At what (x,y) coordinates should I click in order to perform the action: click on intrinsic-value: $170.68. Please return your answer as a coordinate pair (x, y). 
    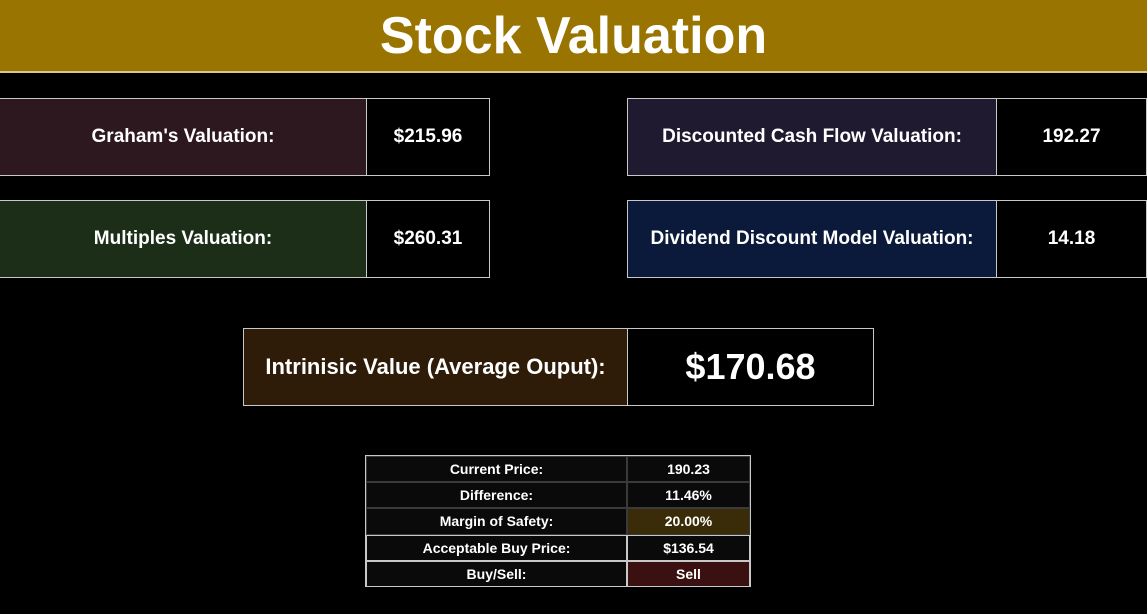
    Looking at the image, I should click on (750, 367).